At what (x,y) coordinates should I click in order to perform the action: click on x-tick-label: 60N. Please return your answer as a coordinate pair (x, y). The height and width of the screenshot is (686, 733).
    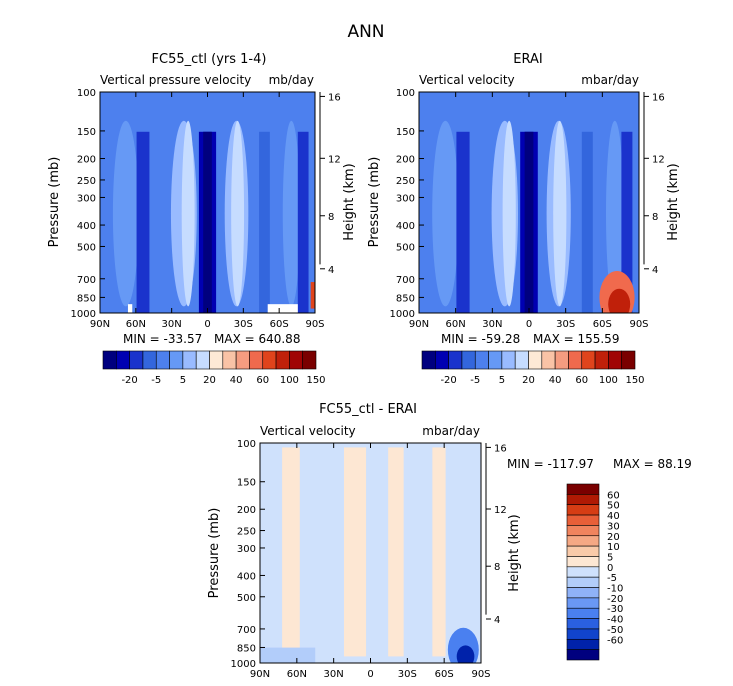
    Looking at the image, I should click on (136, 324).